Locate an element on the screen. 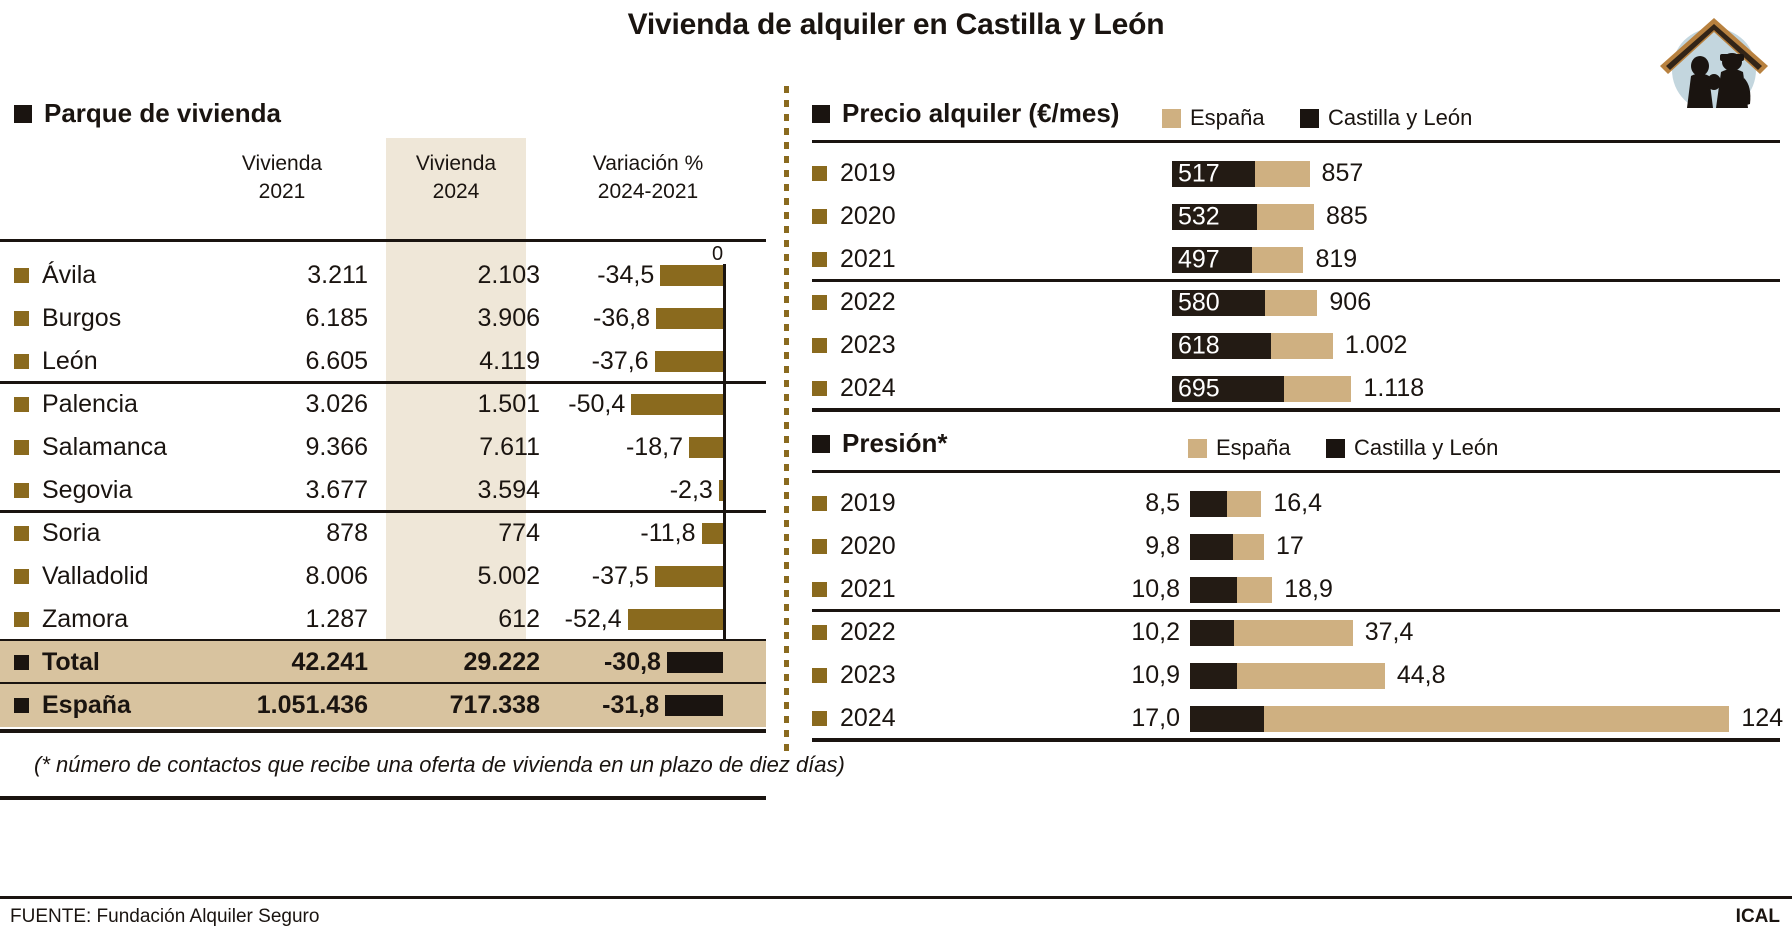 Image resolution: width=1792 pixels, height=950 pixels. row-name: Salamanca is located at coordinates (90, 447).